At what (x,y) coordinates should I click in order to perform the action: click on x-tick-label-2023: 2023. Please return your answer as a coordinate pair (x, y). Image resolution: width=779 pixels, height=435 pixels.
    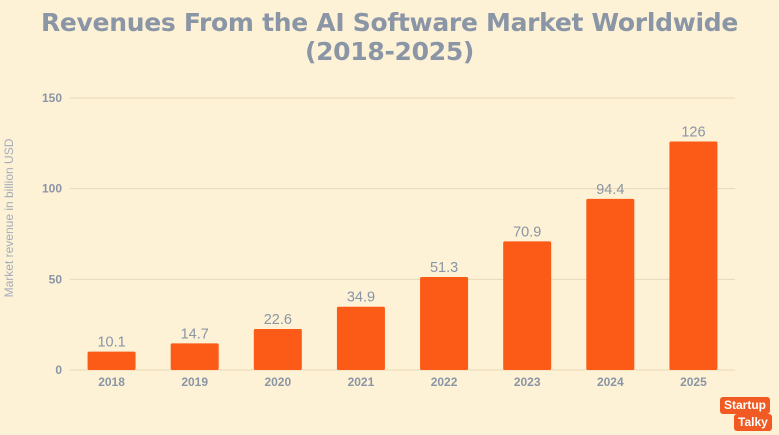
    Looking at the image, I should click on (527, 382).